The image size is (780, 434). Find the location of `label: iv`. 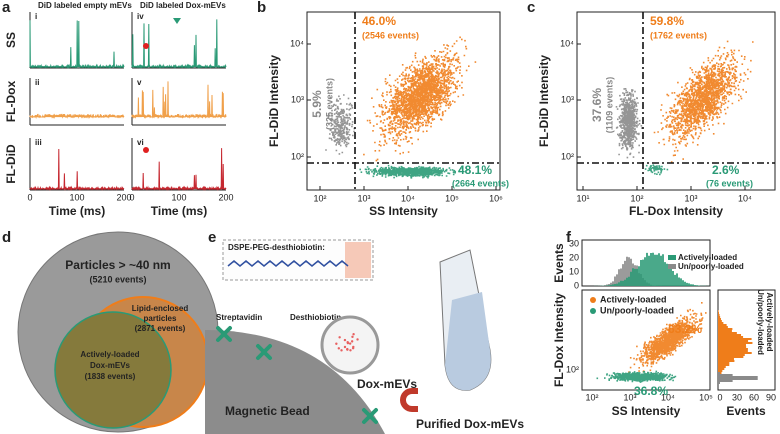

label: iv is located at coordinates (140, 16).